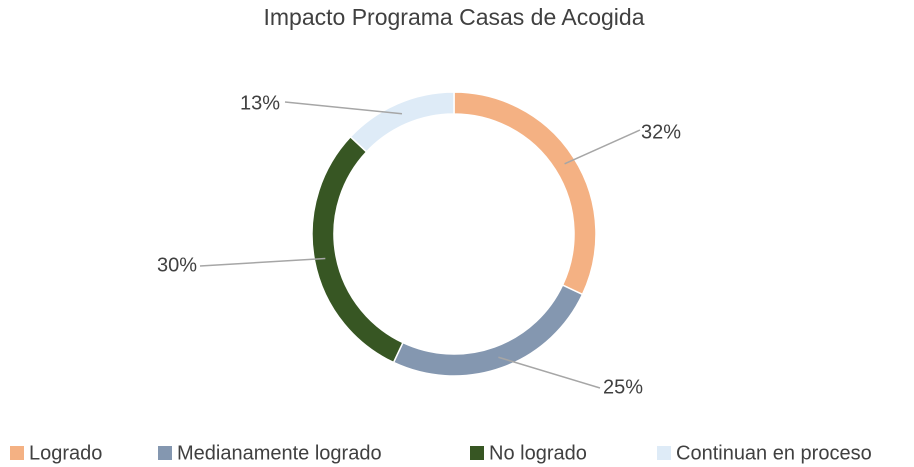 This screenshot has height=467, width=914. What do you see at coordinates (279, 453) in the screenshot?
I see `legend-label: Medianamente logrado` at bounding box center [279, 453].